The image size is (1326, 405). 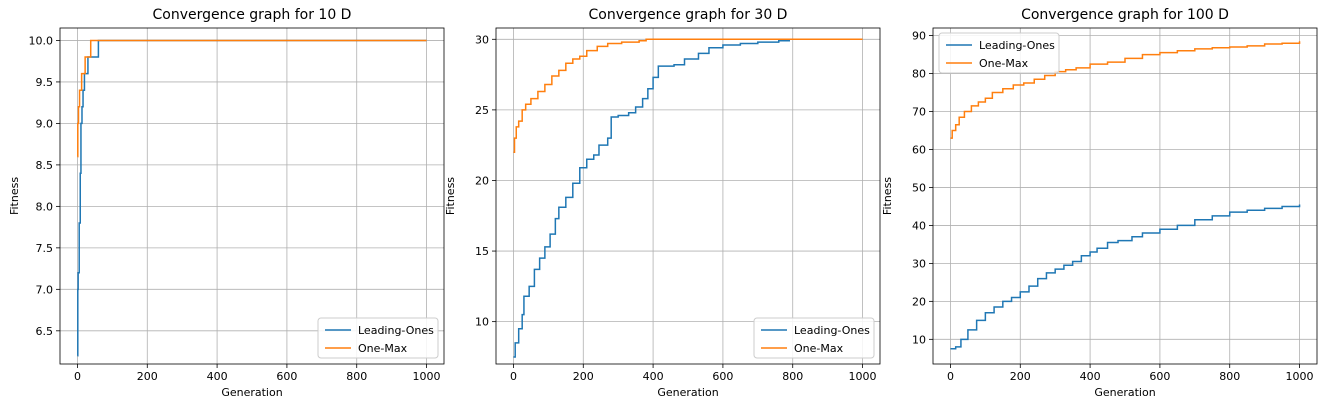 What do you see at coordinates (919, 149) in the screenshot?
I see `y-tick-label: 60` at bounding box center [919, 149].